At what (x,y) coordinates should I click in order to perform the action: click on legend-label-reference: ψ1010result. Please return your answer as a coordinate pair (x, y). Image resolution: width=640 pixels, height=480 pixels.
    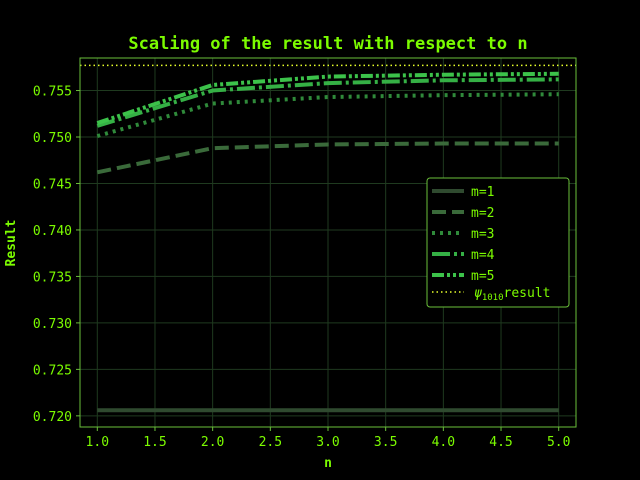
    Looking at the image, I should click on (512, 294).